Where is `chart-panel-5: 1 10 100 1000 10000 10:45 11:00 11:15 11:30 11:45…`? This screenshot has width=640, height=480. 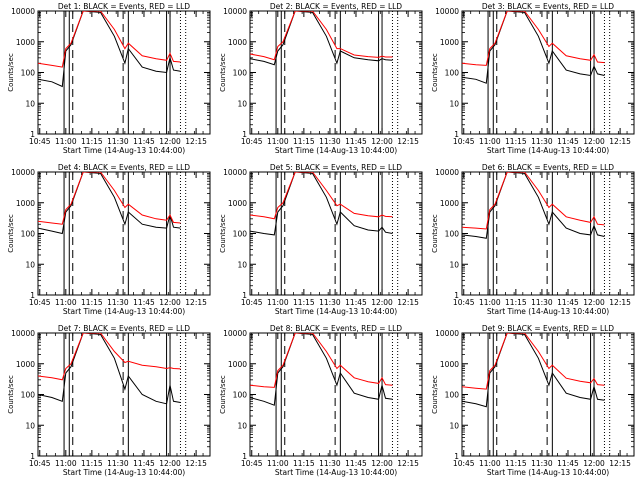
chart-panel-5: 1 10 100 1000 10000 10:45 11:00 11:15 11:30 11:45… is located at coordinates (321, 239).